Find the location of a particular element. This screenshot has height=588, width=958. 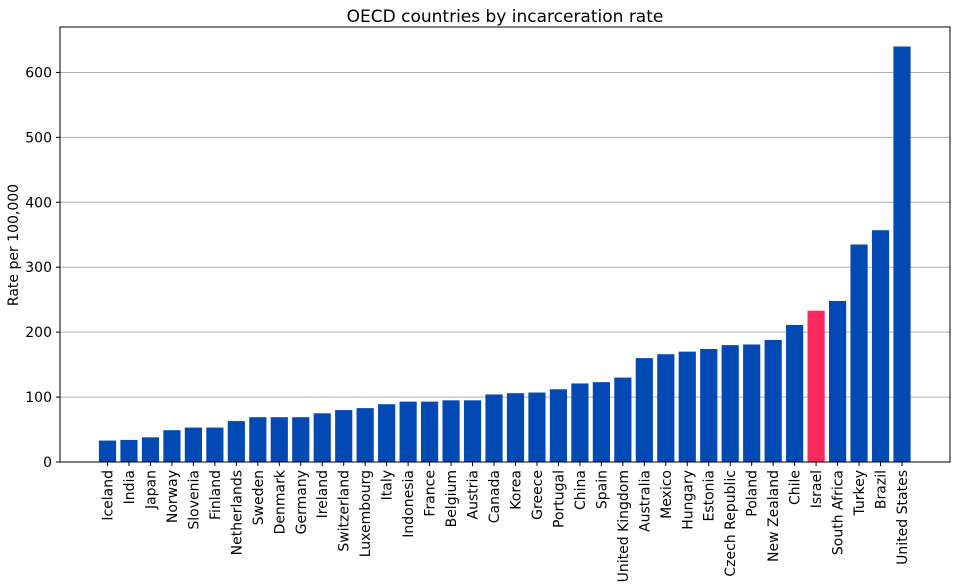

bar-canada is located at coordinates (494, 428).